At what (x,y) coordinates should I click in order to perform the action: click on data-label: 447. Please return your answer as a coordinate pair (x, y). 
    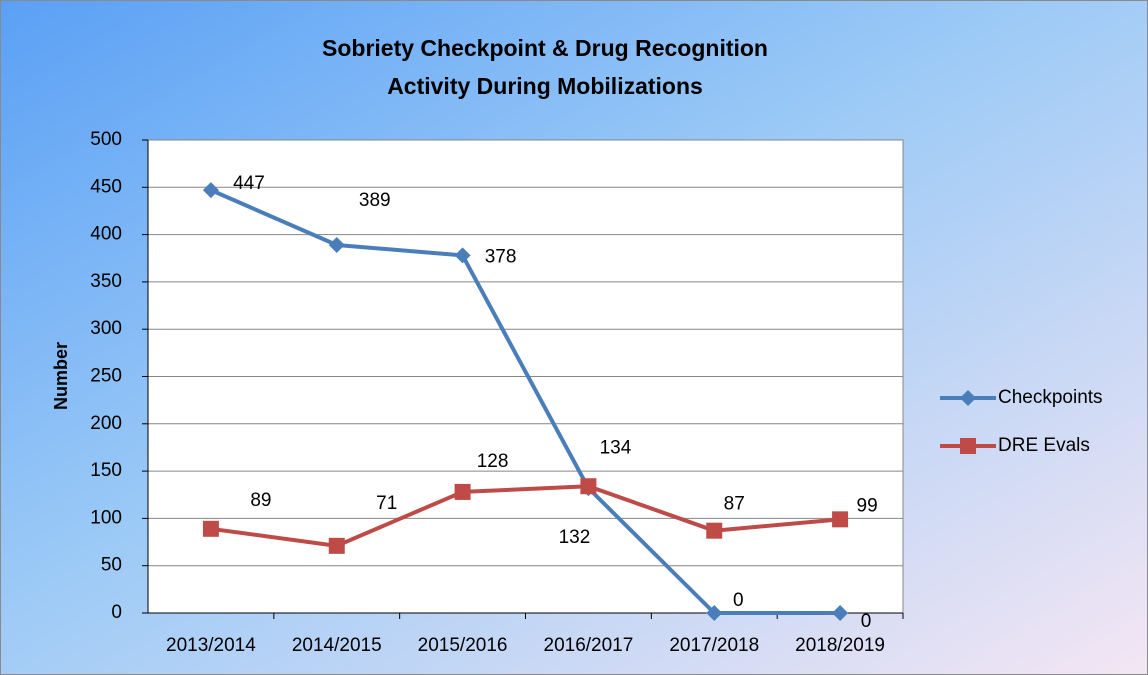
    Looking at the image, I should click on (249, 183).